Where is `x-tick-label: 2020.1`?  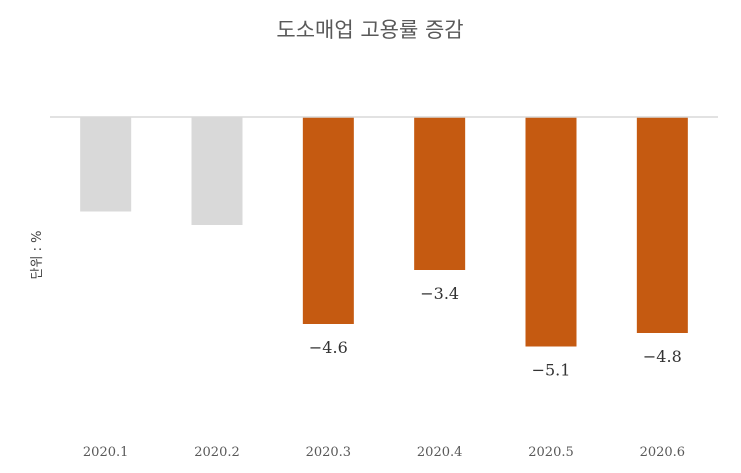 x-tick-label: 2020.1 is located at coordinates (106, 452).